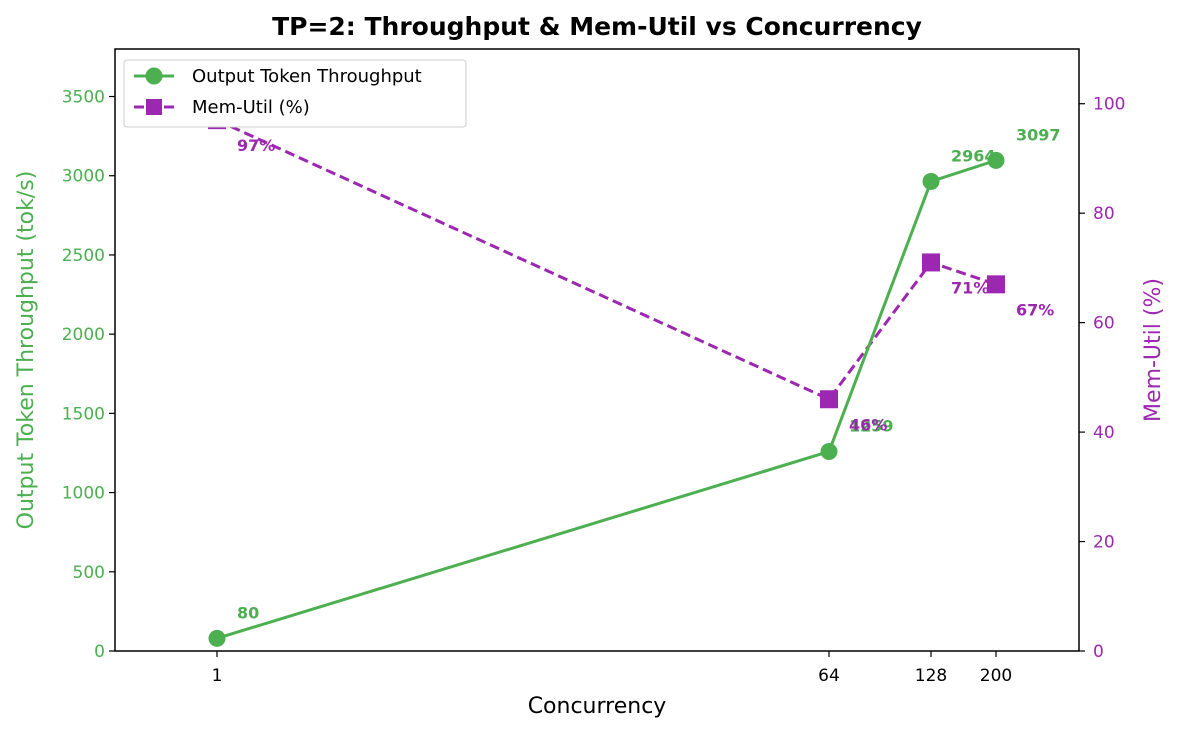 The height and width of the screenshot is (735, 1180). I want to click on throughput-data-label: 1259, so click(871, 426).